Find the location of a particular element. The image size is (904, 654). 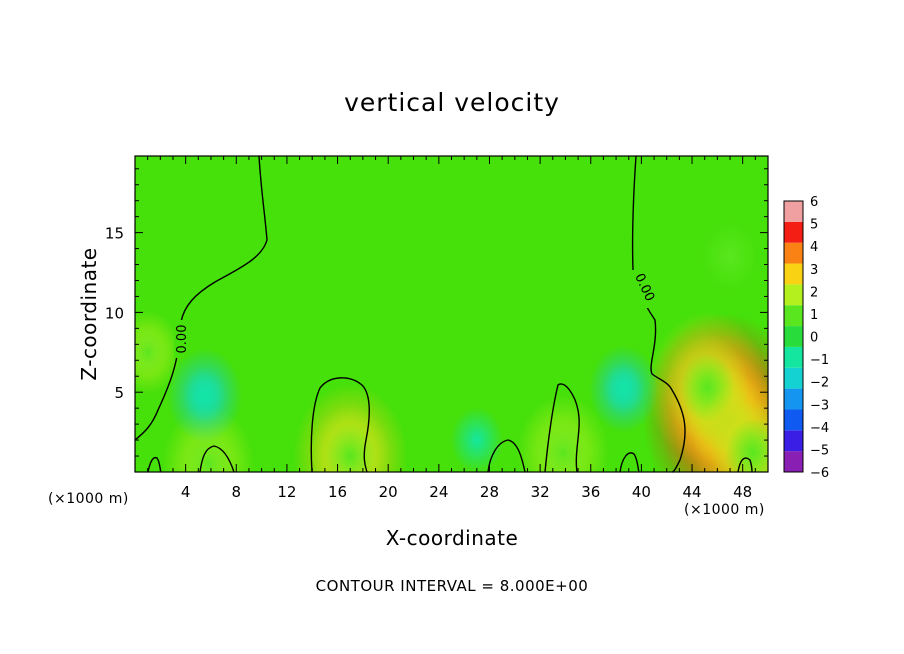

colorbar-label: 1 is located at coordinates (814, 315).